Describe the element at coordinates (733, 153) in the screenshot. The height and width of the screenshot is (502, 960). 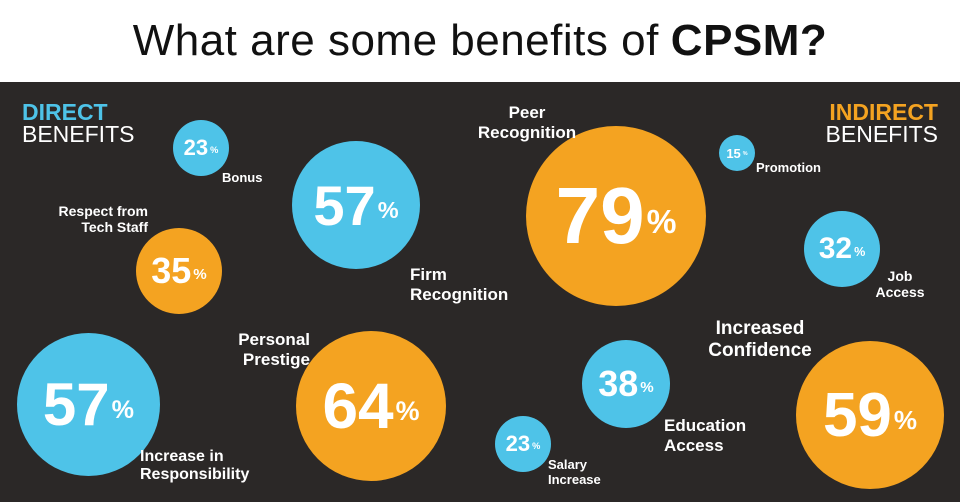
I see `bubble-value: 15` at that location.